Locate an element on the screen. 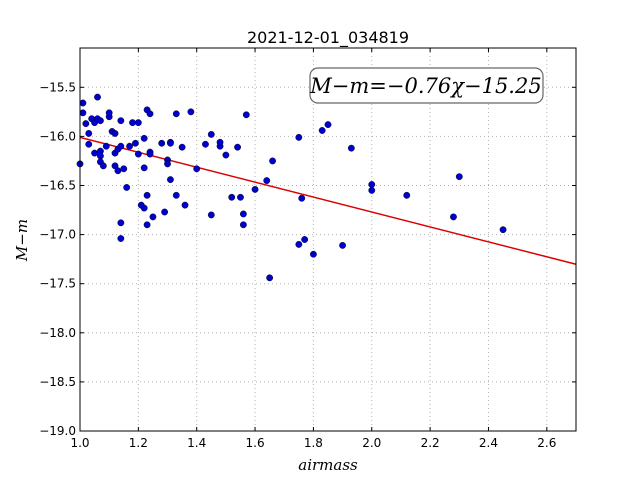  y-tick-label: −16.0 is located at coordinates (57, 136).